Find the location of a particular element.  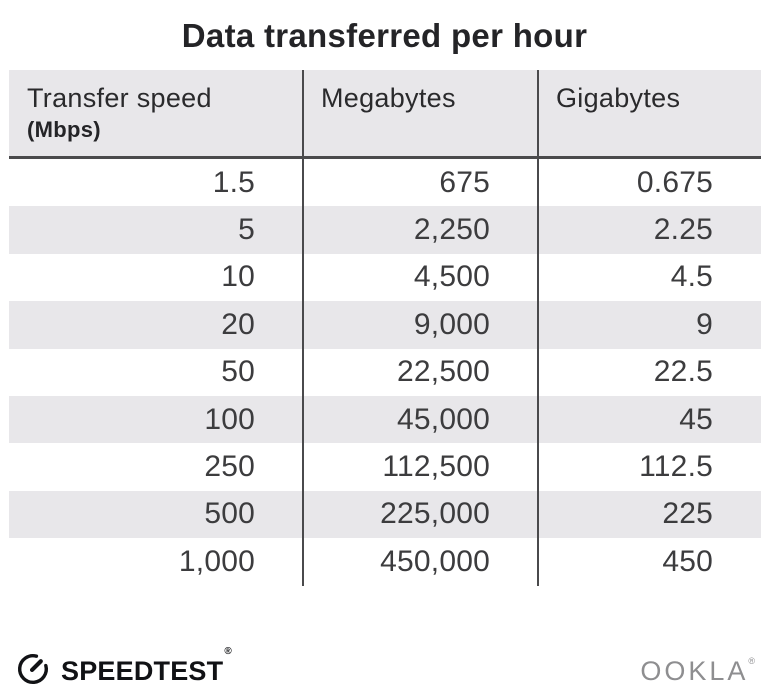

table-cell: 225,000 is located at coordinates (435, 514).